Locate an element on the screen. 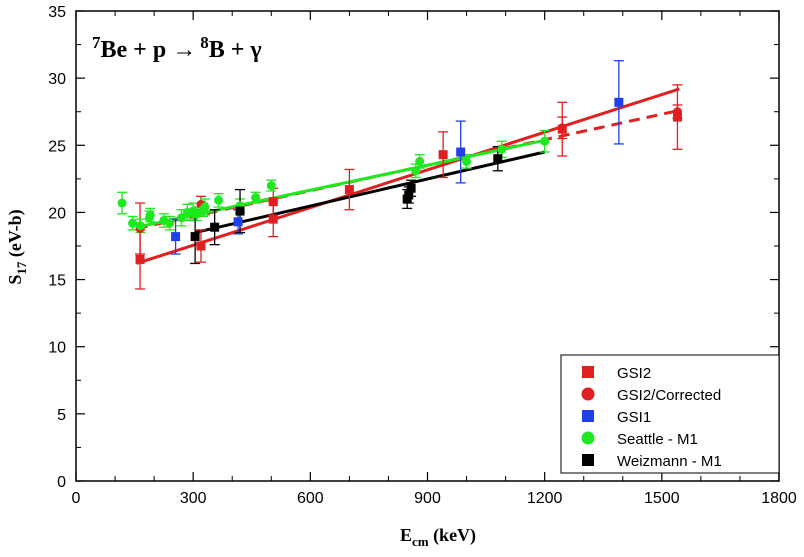 The width and height of the screenshot is (804, 557). legend-label: GSI2/Corrected is located at coordinates (669, 395).